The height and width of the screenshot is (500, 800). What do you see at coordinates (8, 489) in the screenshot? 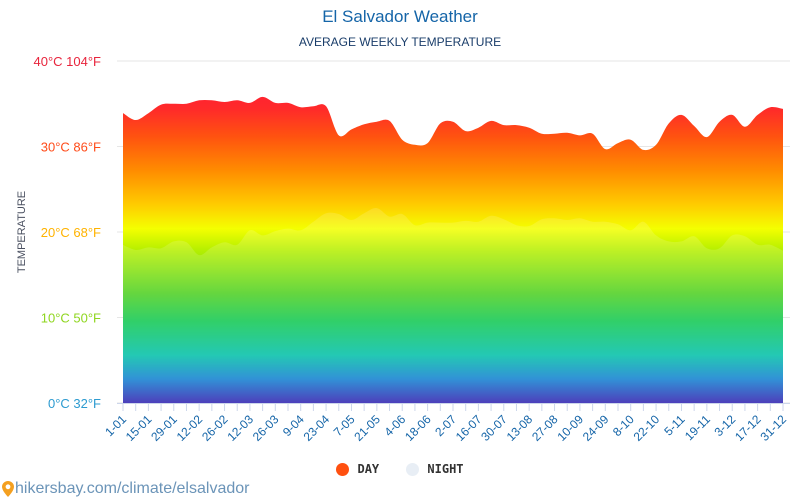
I see `map-pin-icon` at bounding box center [8, 489].